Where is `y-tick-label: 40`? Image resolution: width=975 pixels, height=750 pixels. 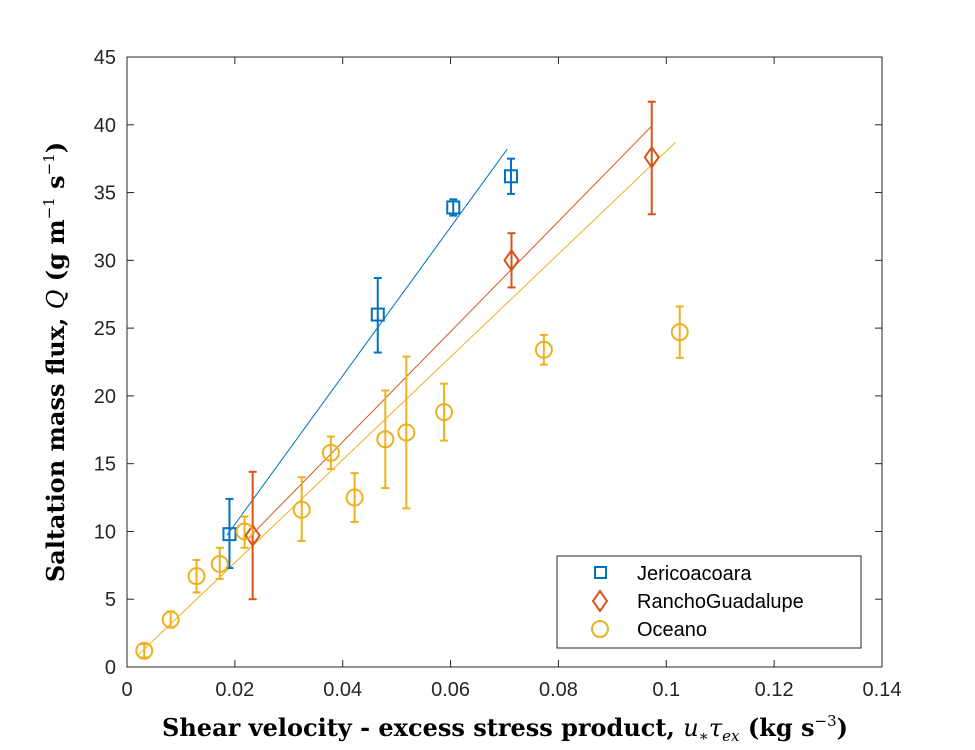
y-tick-label: 40 is located at coordinates (105, 126).